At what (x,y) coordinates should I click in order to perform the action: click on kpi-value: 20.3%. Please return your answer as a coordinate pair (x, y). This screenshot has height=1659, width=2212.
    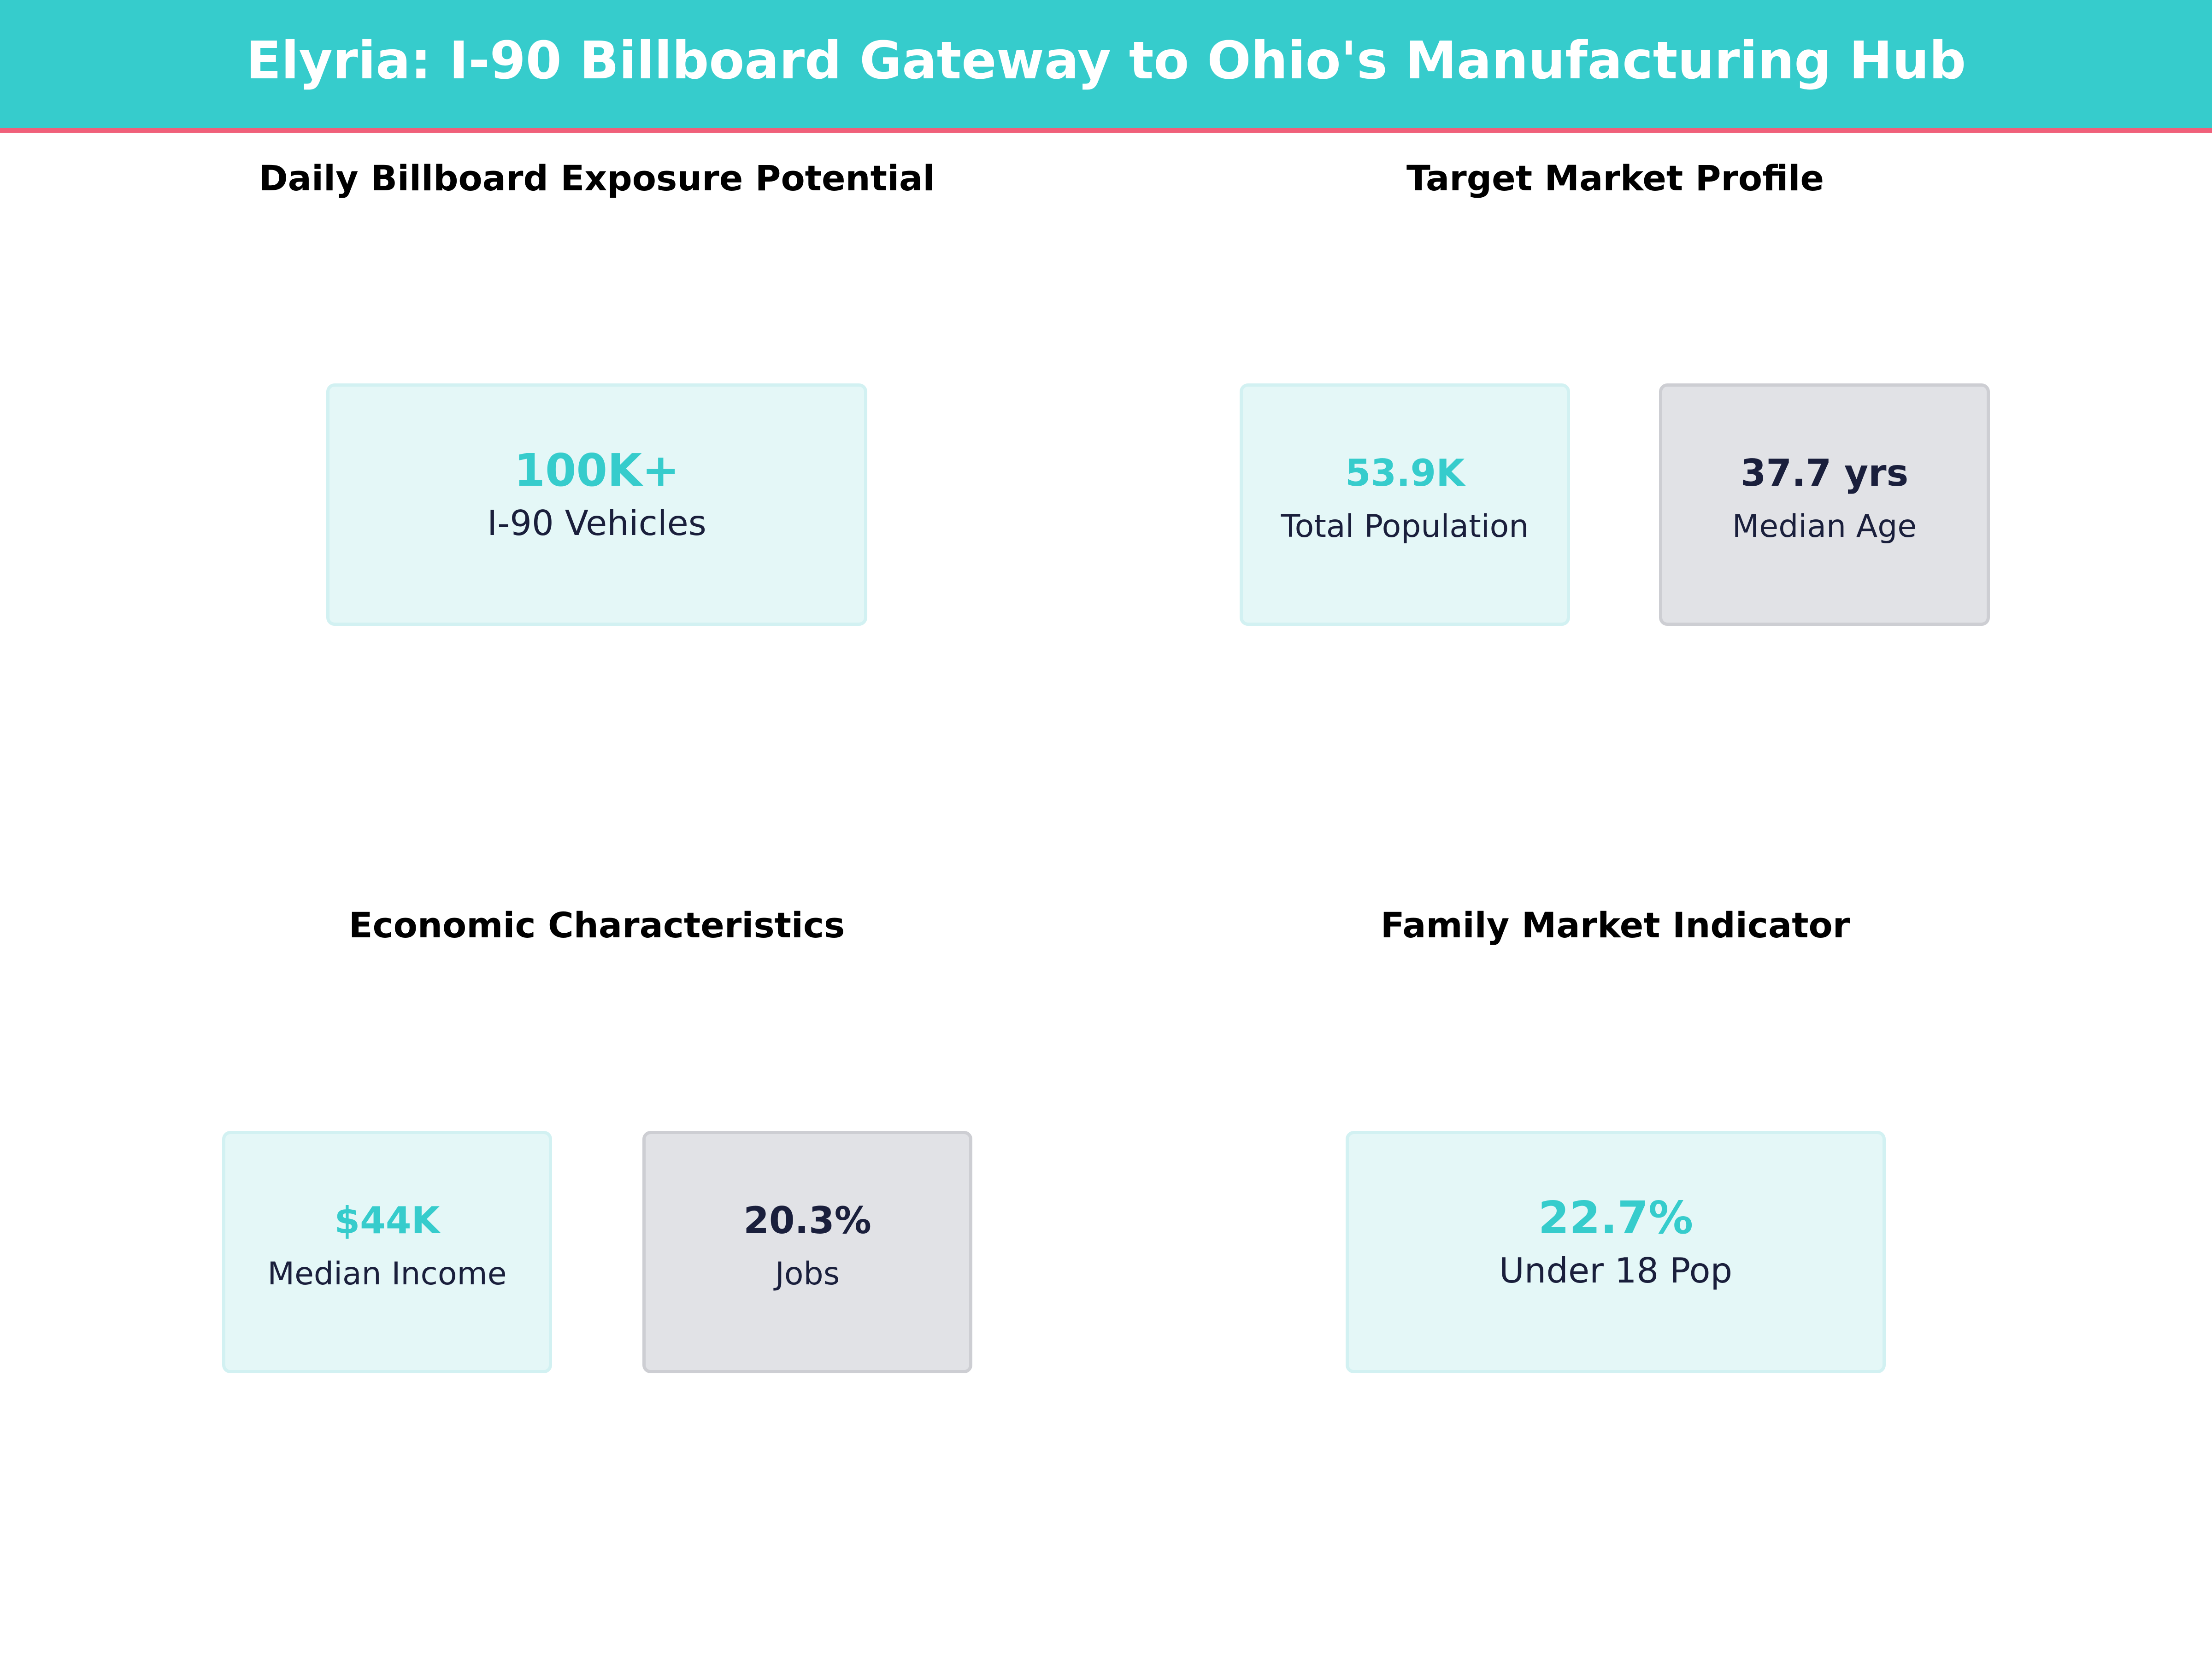
    Looking at the image, I should click on (807, 1220).